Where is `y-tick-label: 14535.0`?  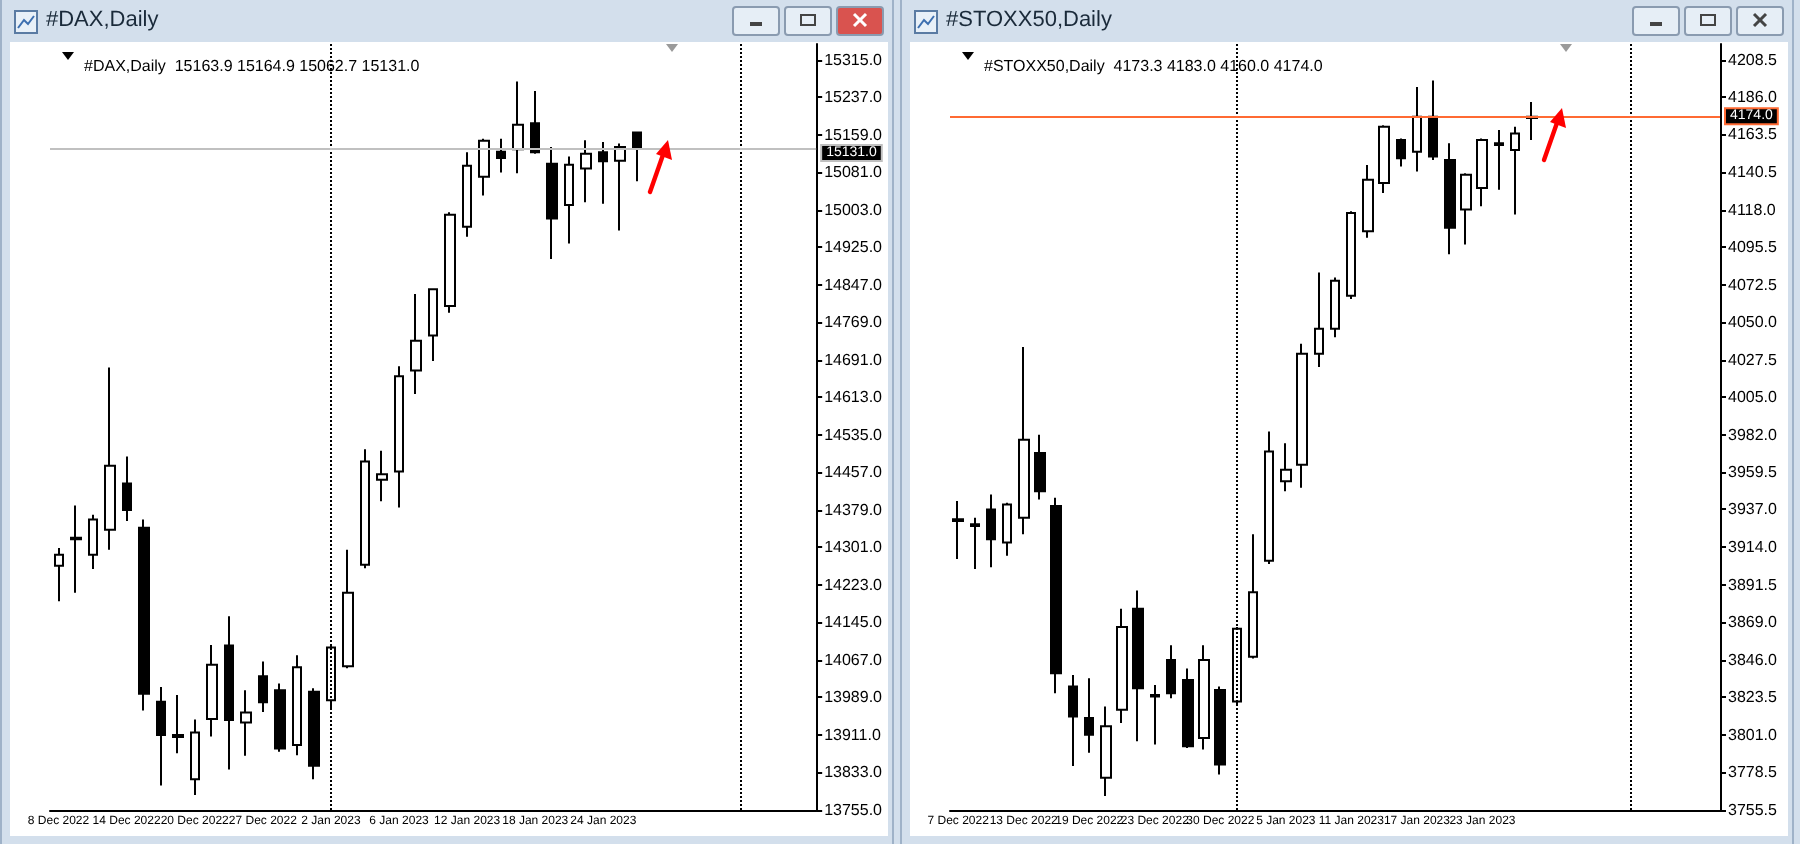
y-tick-label: 14535.0 is located at coordinates (854, 434).